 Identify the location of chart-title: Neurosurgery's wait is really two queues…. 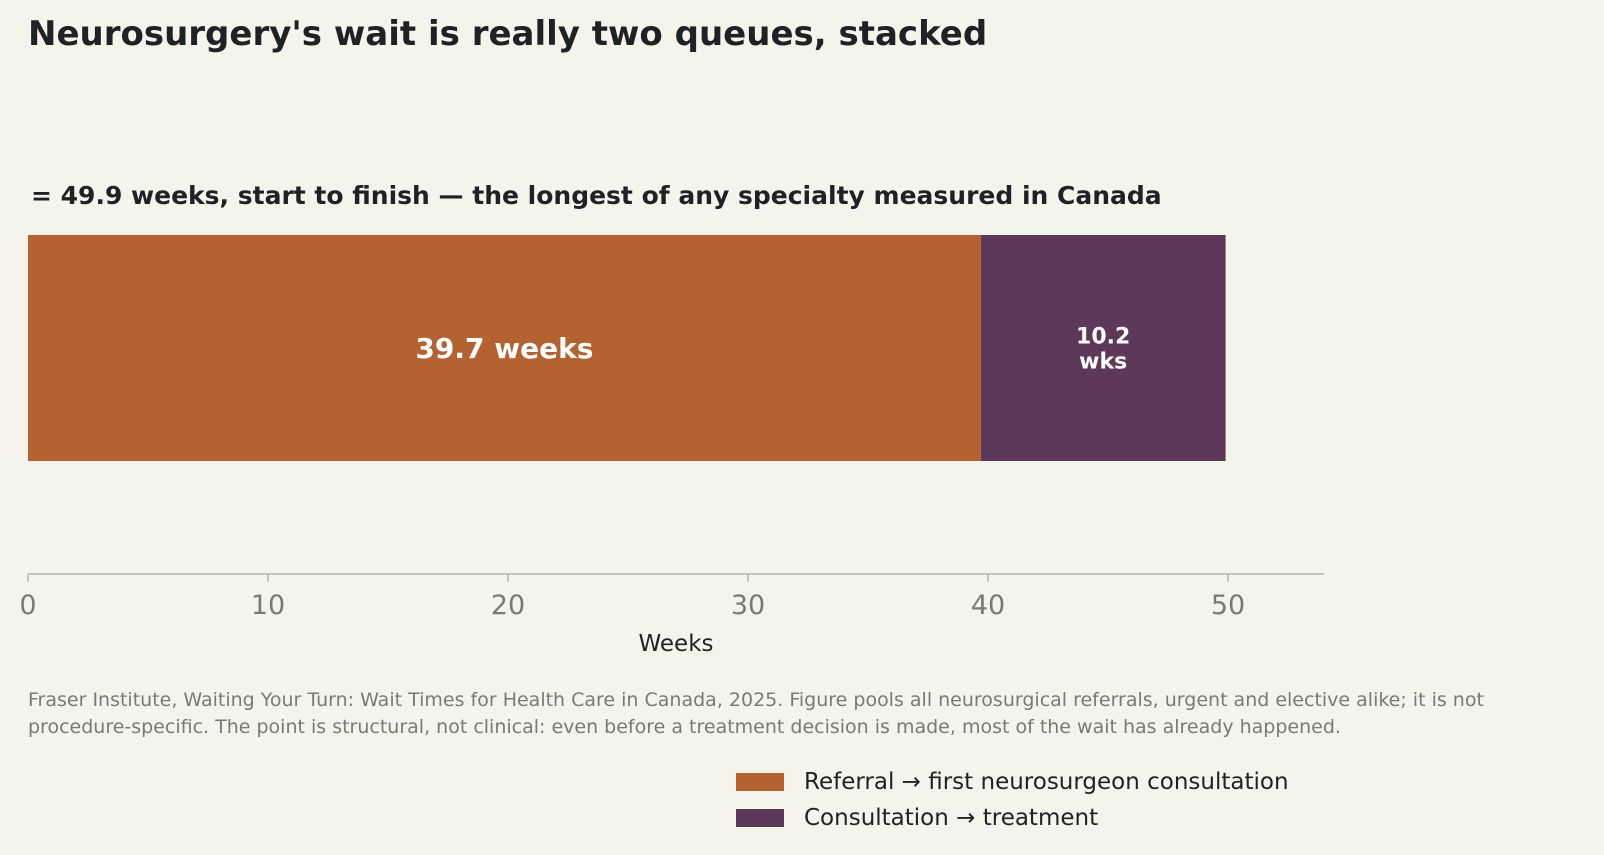
(508, 34).